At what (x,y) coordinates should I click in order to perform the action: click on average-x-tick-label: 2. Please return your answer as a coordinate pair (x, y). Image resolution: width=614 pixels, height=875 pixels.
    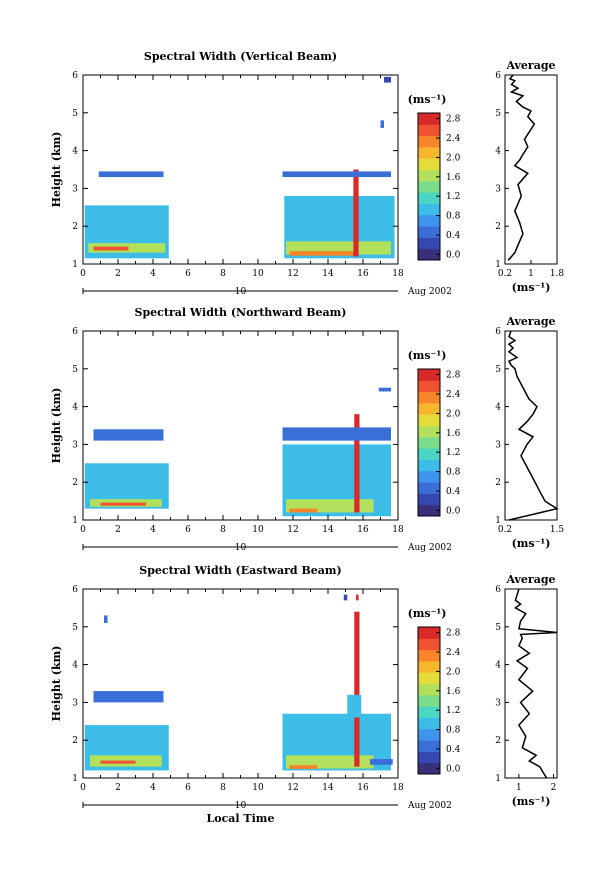
    Looking at the image, I should click on (554, 788).